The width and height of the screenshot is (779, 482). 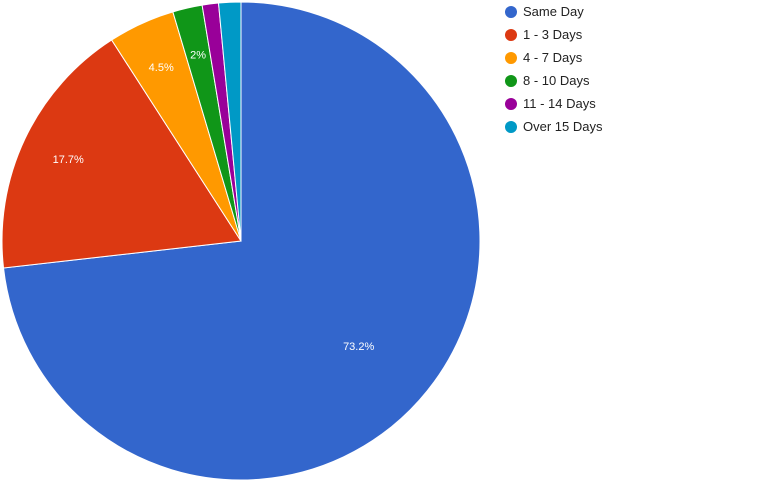 I want to click on slice-value-label: 17.7%, so click(x=68, y=160).